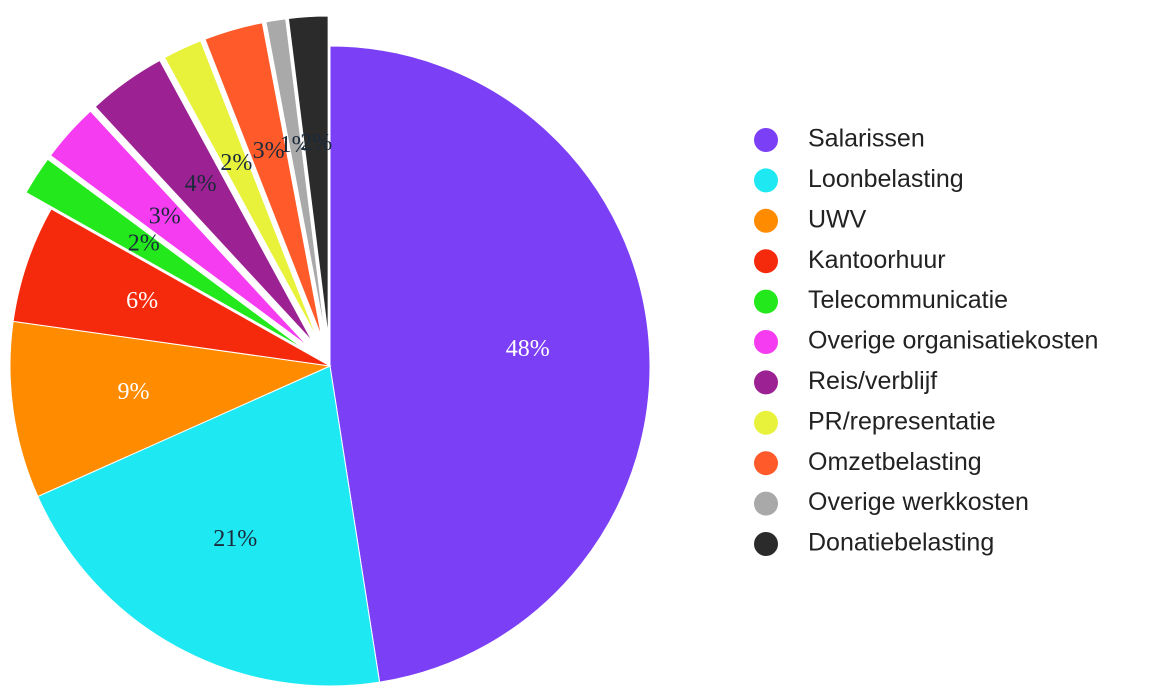 This screenshot has width=1173, height=687. What do you see at coordinates (901, 543) in the screenshot?
I see `legend-label: Donatiebelasting` at bounding box center [901, 543].